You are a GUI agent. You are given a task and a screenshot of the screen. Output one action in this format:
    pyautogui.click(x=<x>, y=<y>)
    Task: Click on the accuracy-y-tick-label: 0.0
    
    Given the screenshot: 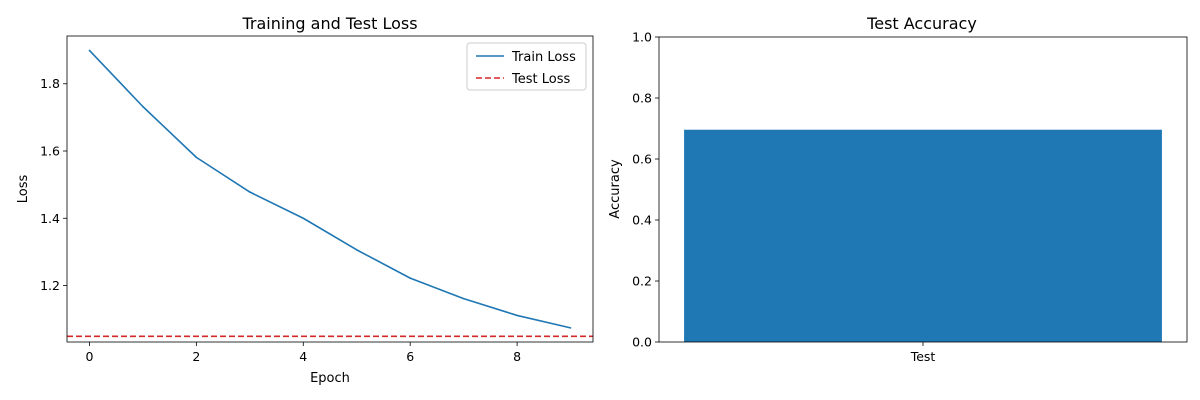 What is the action you would take?
    pyautogui.click(x=642, y=342)
    